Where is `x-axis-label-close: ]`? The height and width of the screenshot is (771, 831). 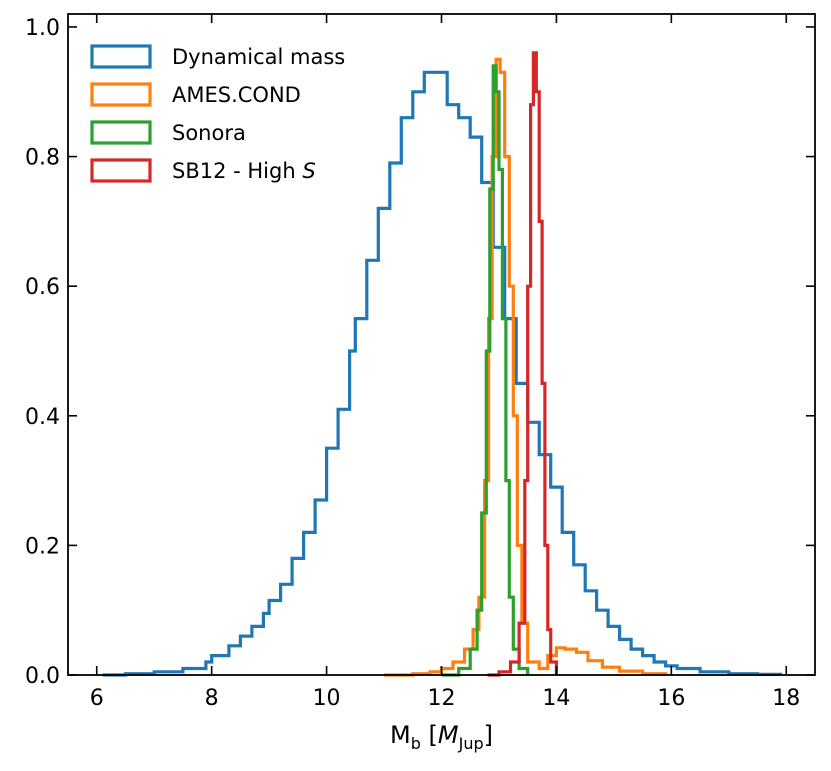 x-axis-label-close: ] is located at coordinates (488, 735).